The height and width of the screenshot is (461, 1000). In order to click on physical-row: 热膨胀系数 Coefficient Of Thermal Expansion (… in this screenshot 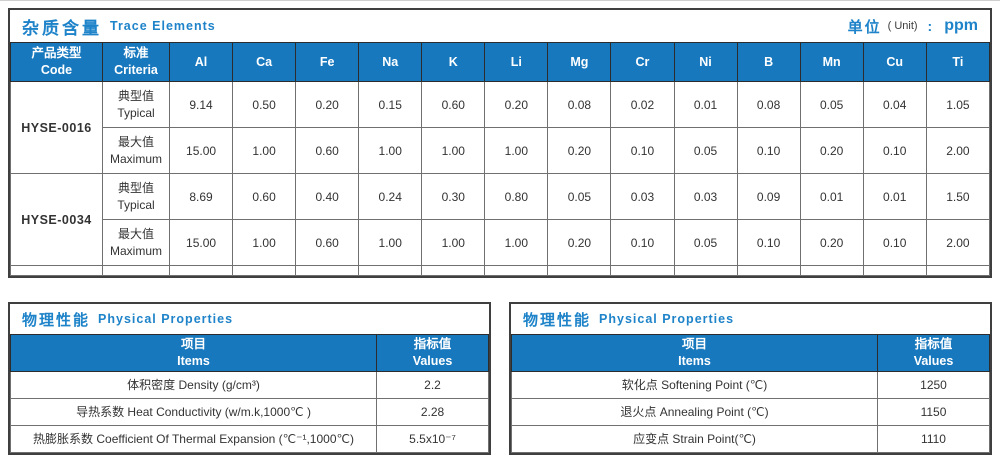, I will do `click(249, 438)`.